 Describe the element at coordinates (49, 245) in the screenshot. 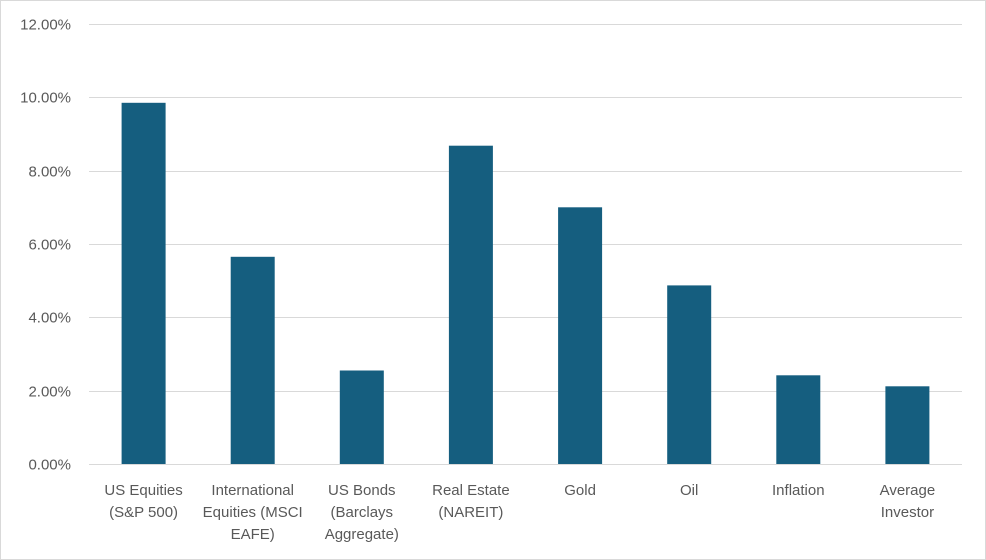

I see `y-tick-label: 6.00%` at that location.